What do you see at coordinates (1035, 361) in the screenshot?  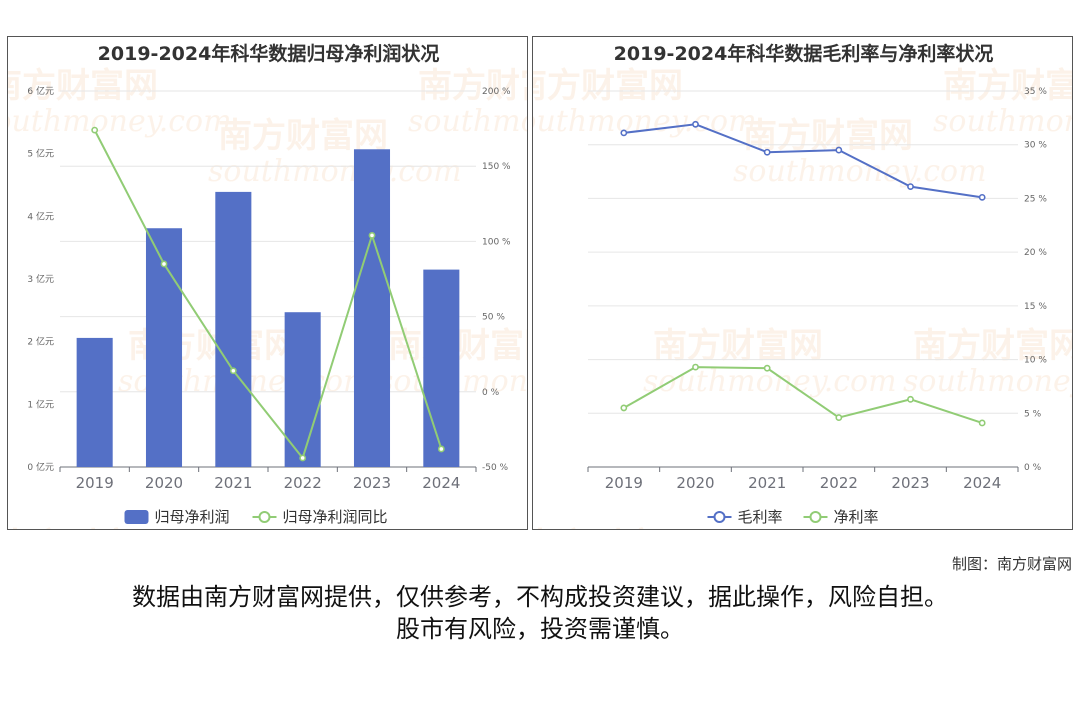 I see `y-right-tick-label: 10 %` at bounding box center [1035, 361].